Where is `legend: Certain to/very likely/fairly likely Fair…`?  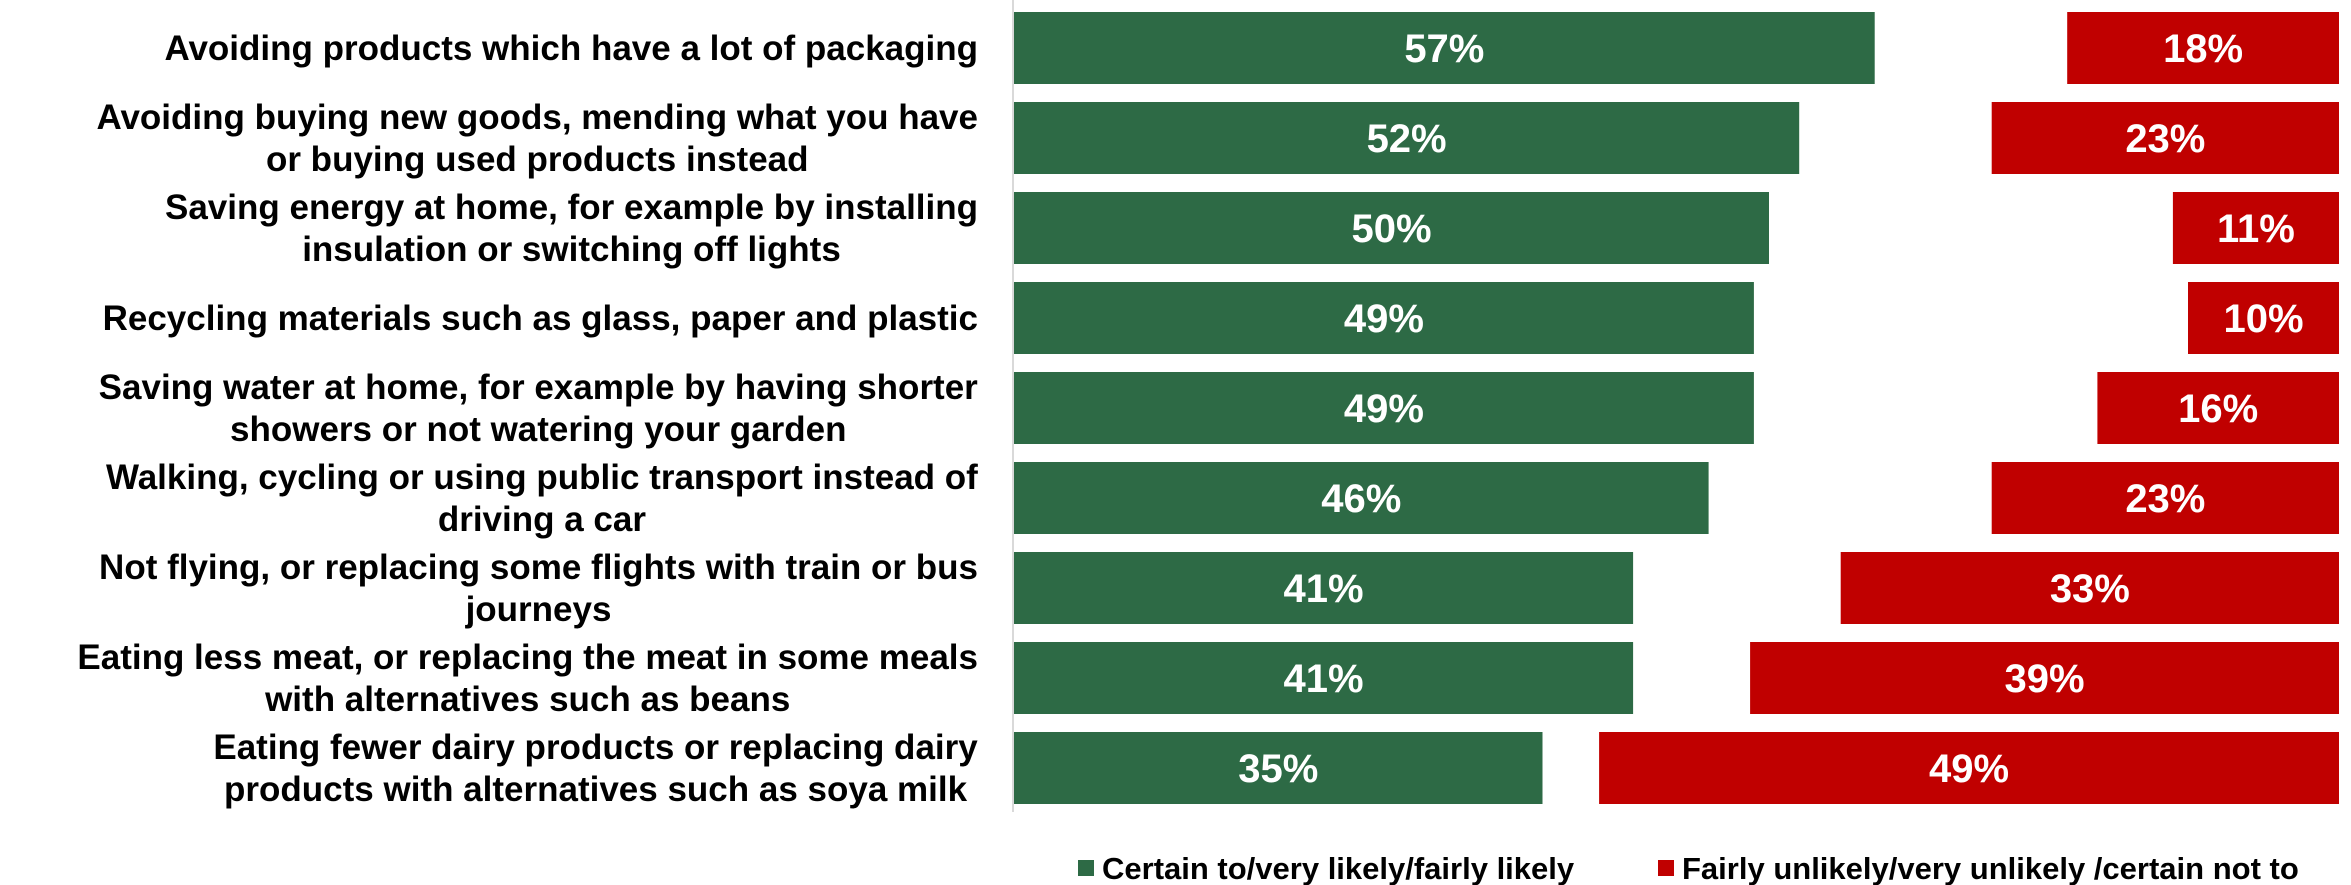
legend: Certain to/very likely/fairly likely Fair… is located at coordinates (1688, 868).